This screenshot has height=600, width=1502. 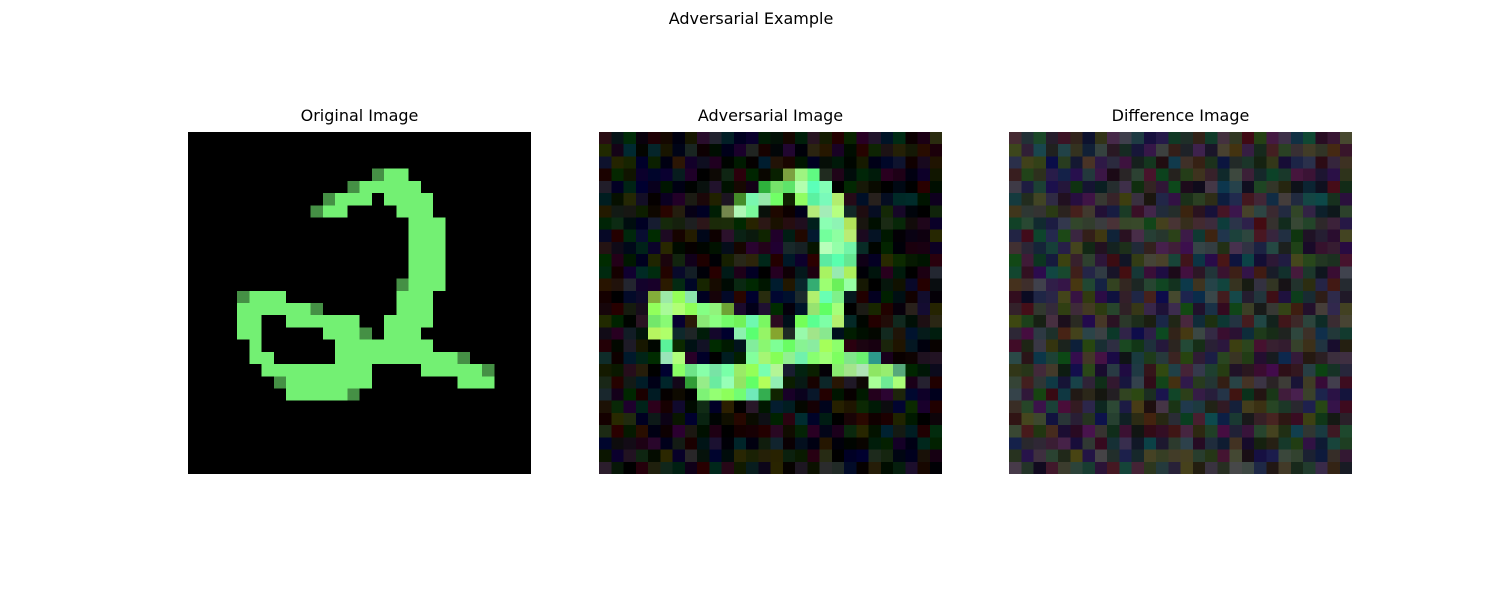 What do you see at coordinates (751, 18) in the screenshot?
I see `figure-title: Adversarial Example` at bounding box center [751, 18].